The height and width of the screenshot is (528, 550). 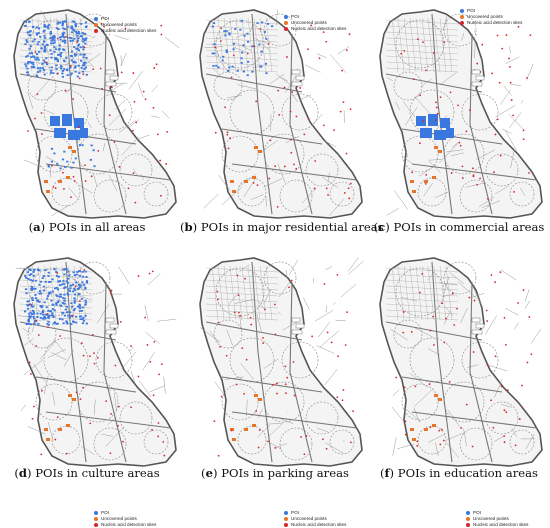 I want to click on caption-b: (b) POIs in major residential areas, so click(x=275, y=227).